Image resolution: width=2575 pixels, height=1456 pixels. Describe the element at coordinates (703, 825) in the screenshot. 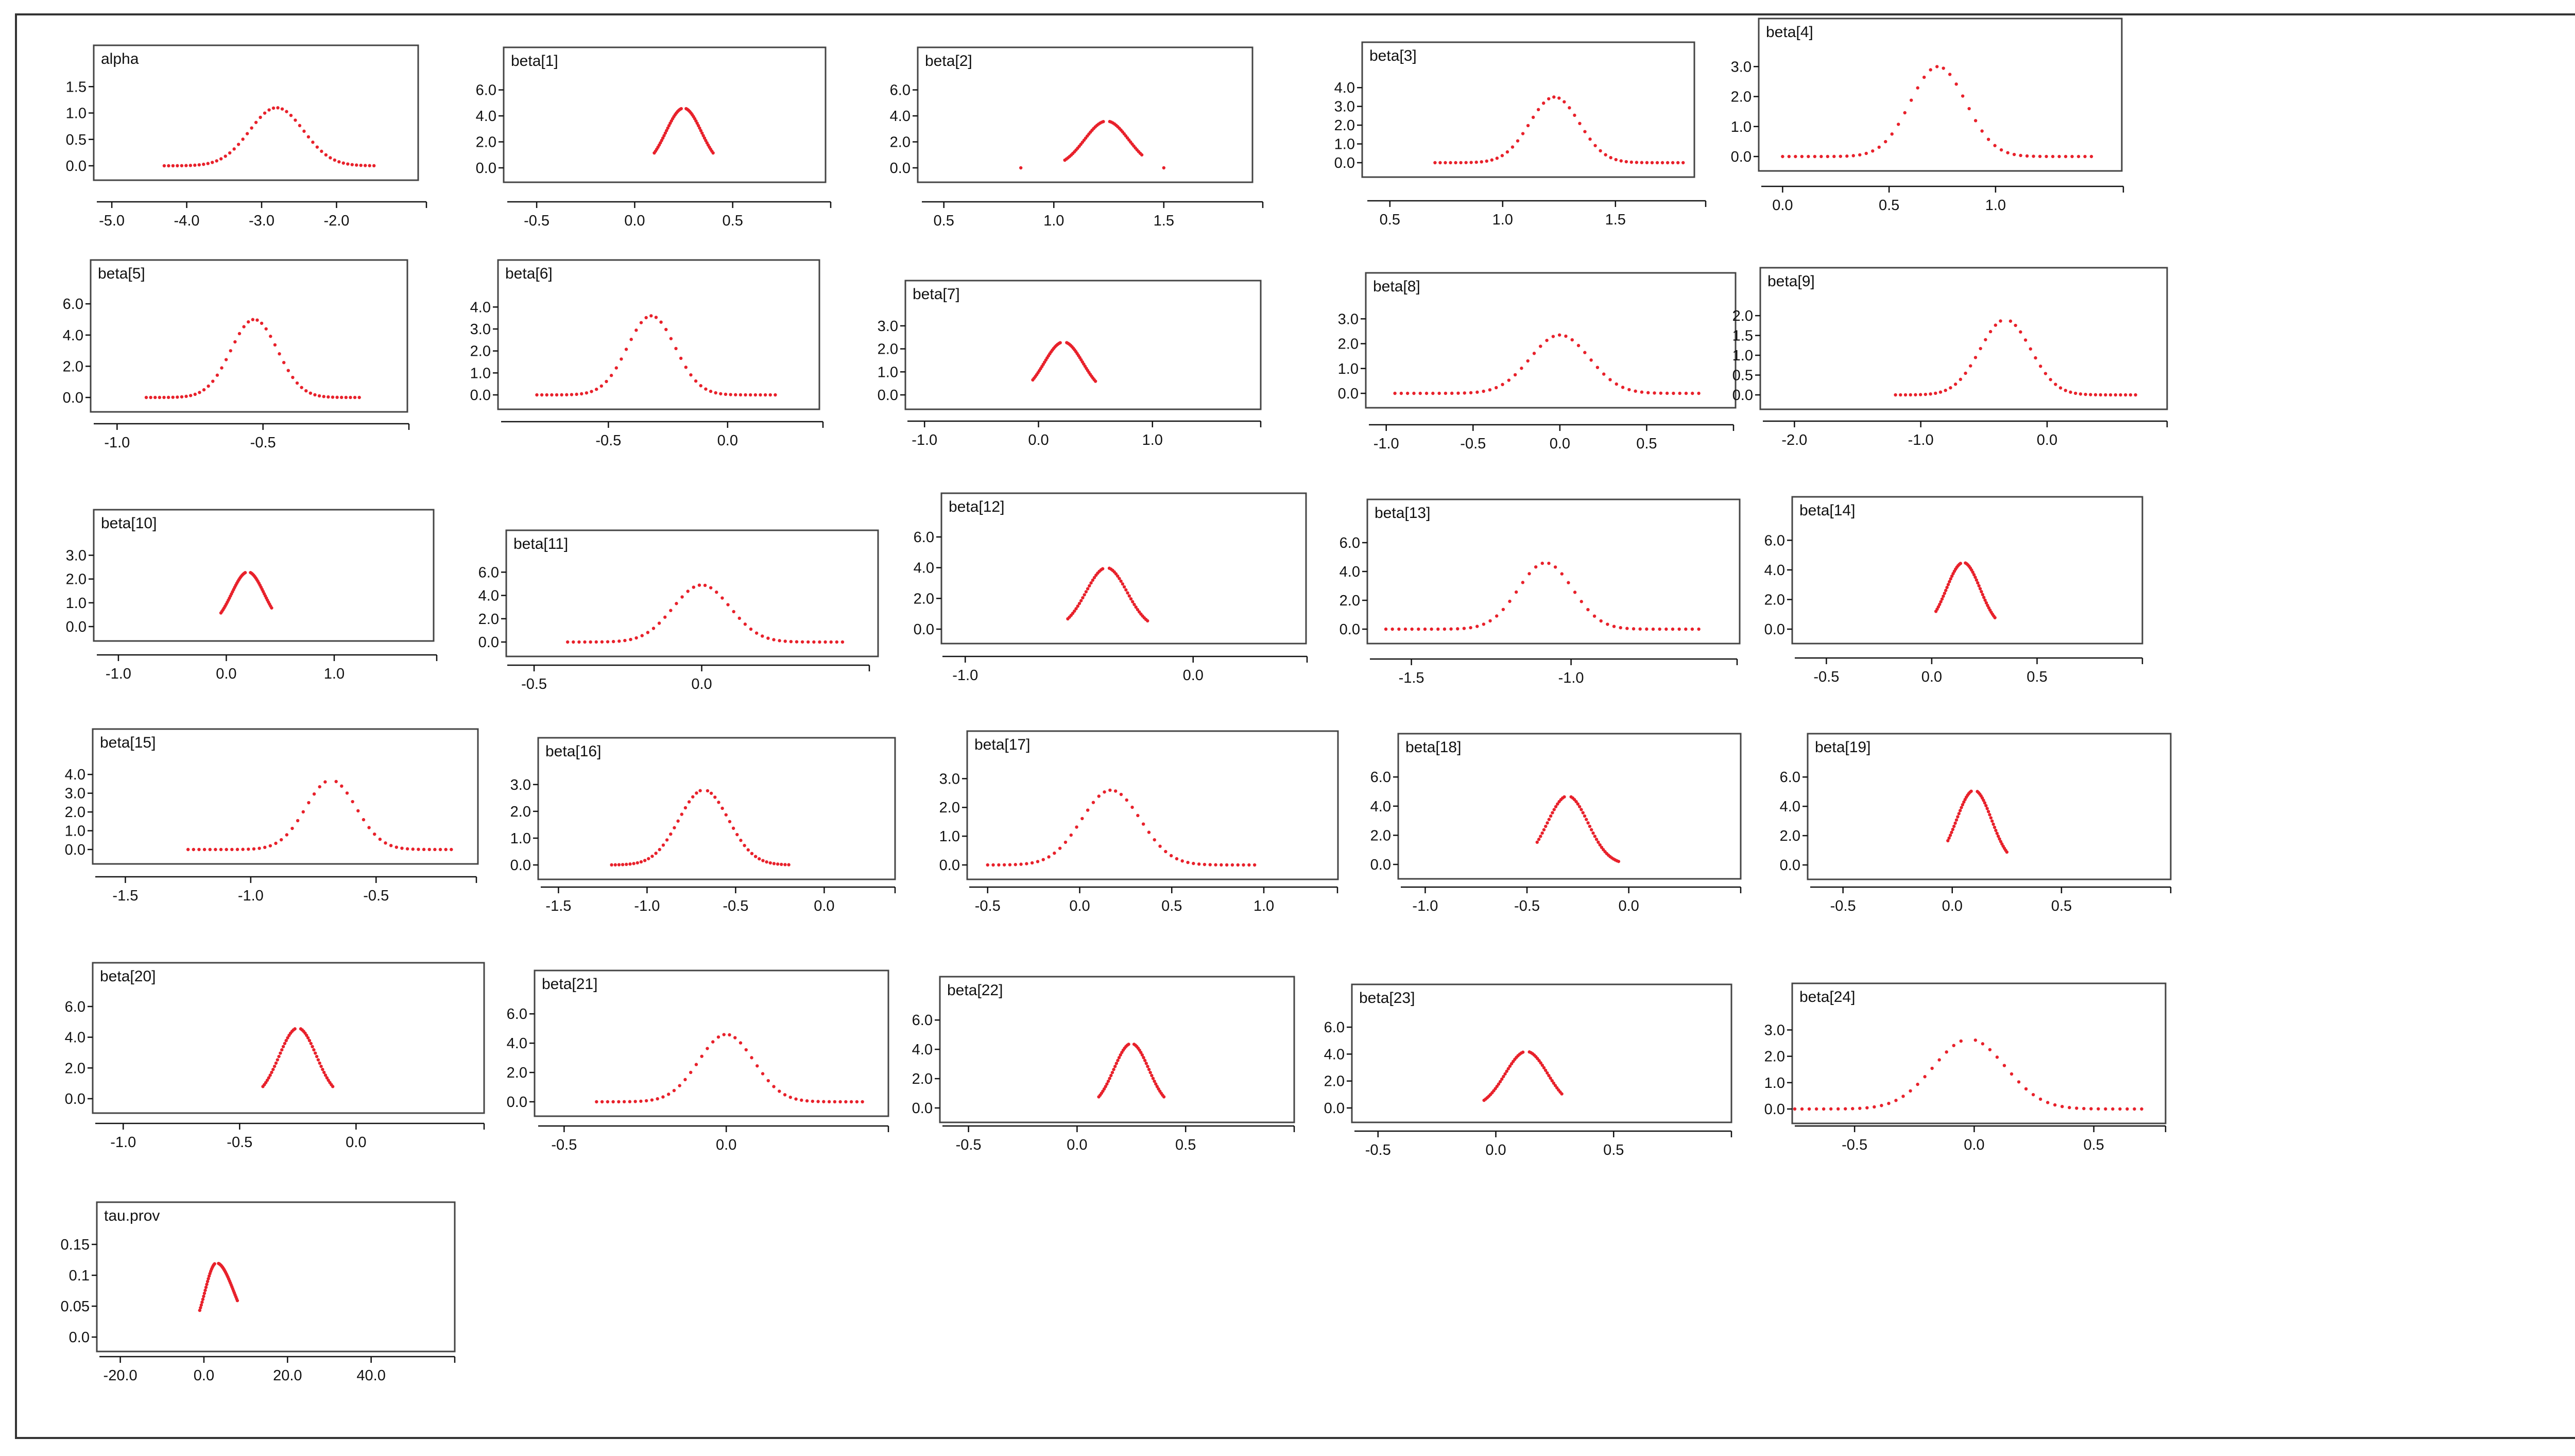

I see `density-plot: beta[16] 0.0 1.0 2.0 3.0 -1.5 -1.0 -0.5 0.0` at that location.